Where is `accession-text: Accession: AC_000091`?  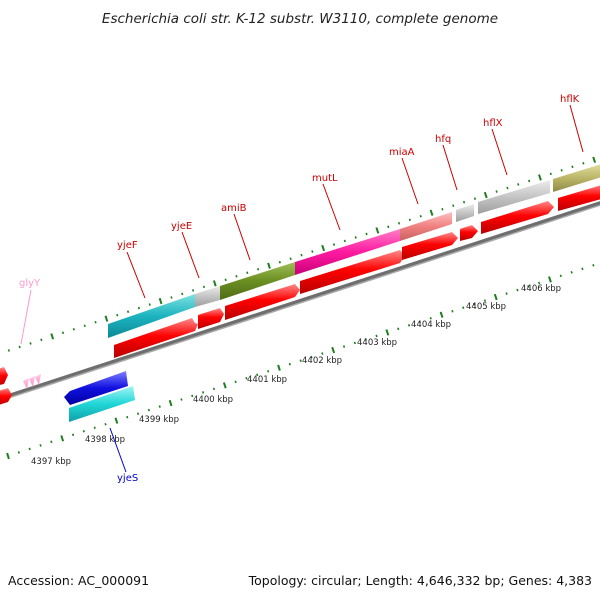
accession-text: Accession: AC_000091 is located at coordinates (78, 580).